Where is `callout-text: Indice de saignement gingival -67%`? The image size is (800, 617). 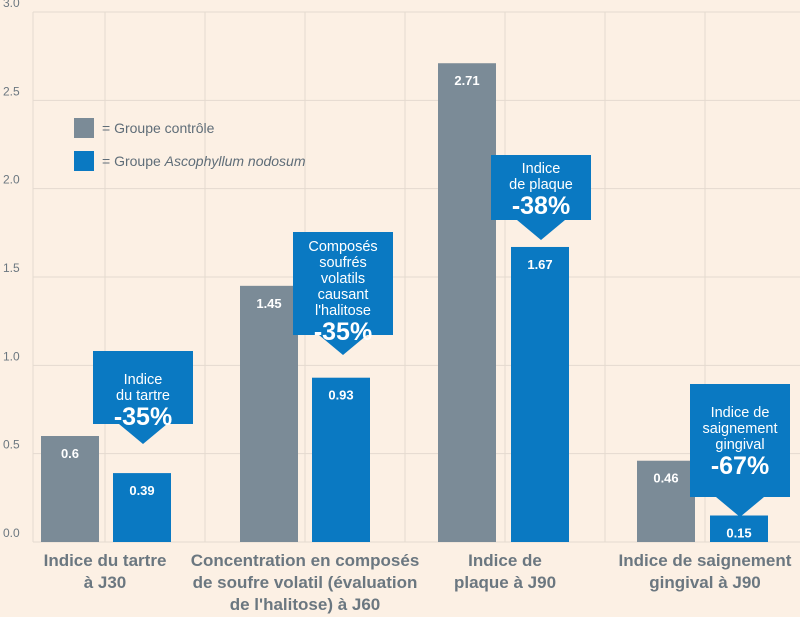
callout-text: Indice de saignement gingival -67% is located at coordinates (740, 432).